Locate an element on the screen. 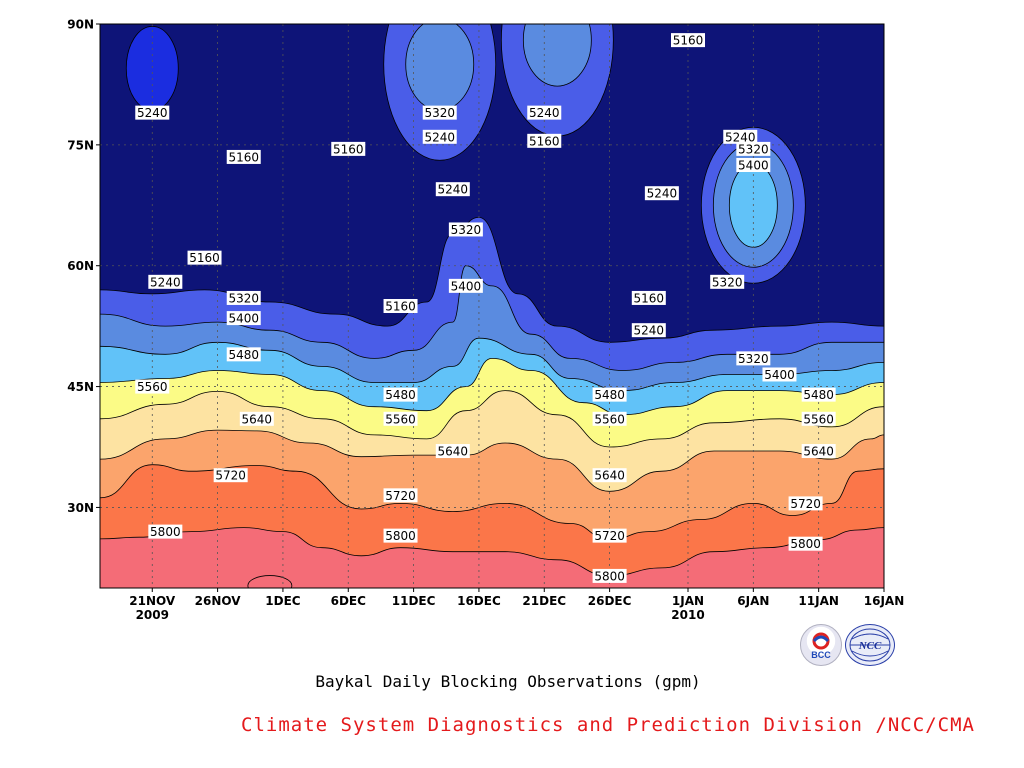 The height and width of the screenshot is (768, 1024). y-tick-label: 30N is located at coordinates (80, 508).